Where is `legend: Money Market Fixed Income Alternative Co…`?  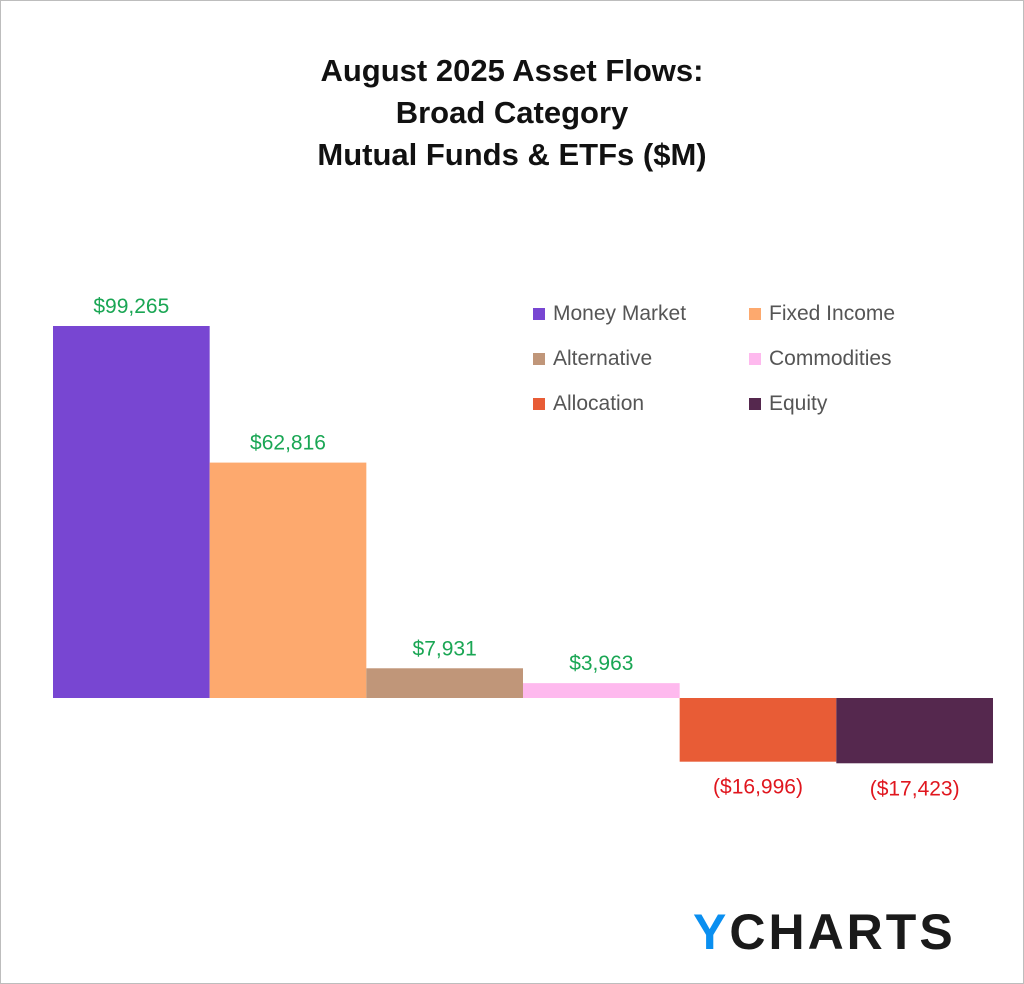
legend: Money Market Fixed Income Alternative Co… is located at coordinates (741, 359).